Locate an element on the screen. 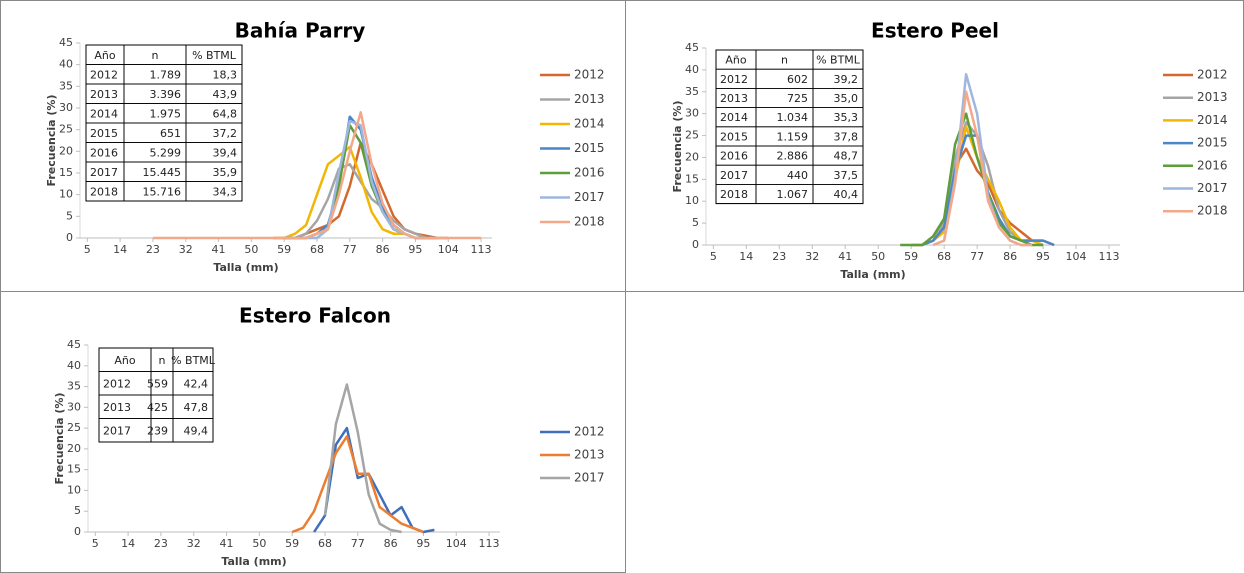  table-text: 35,0 is located at coordinates (846, 98).